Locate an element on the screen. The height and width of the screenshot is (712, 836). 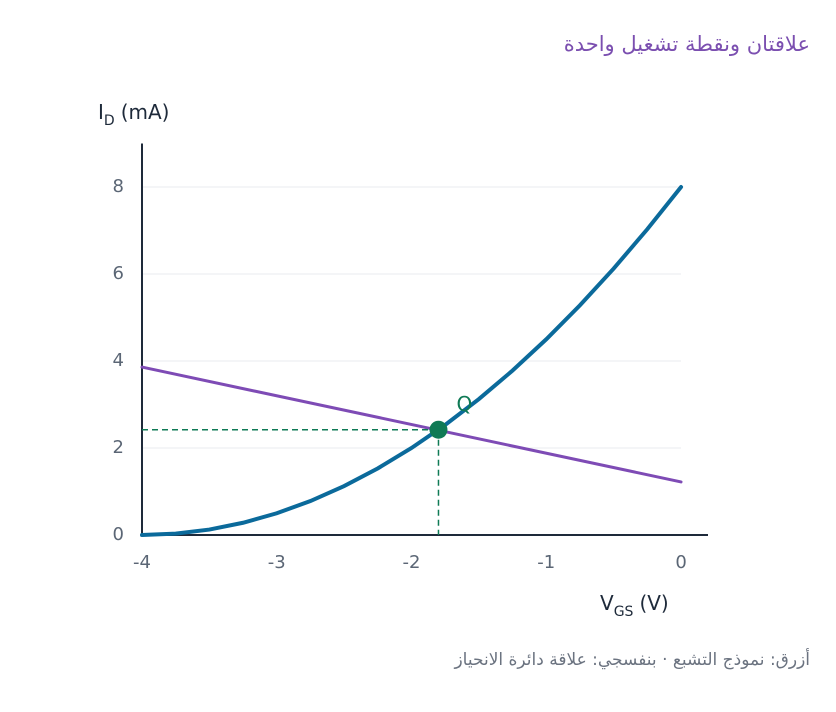
bias-line is located at coordinates (411, 424).